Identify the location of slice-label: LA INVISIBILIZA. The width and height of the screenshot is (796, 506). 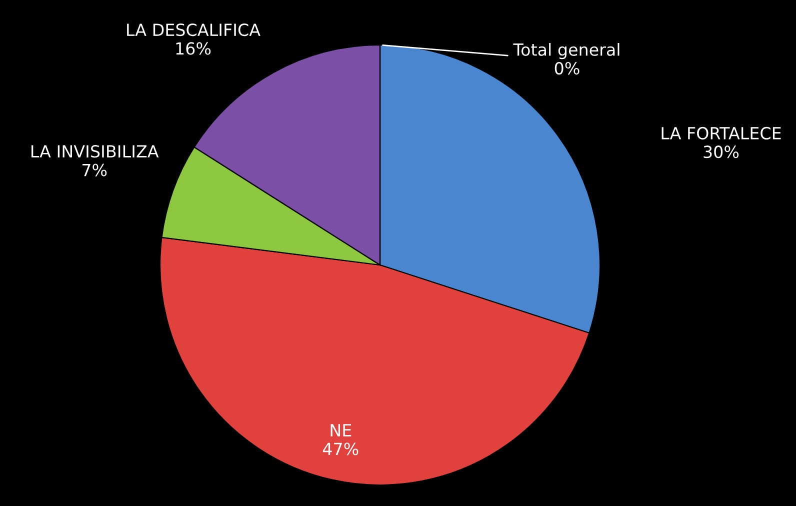
(95, 151).